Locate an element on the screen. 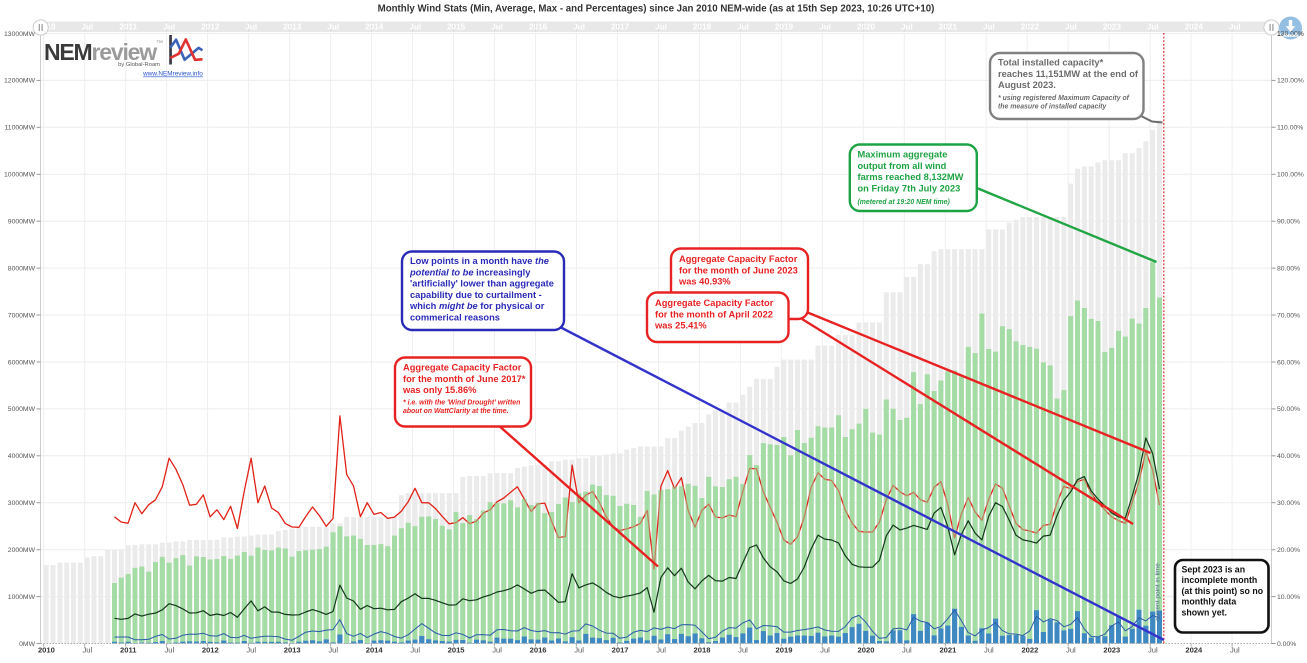  svg-text: output from all wind is located at coordinates (902, 166).